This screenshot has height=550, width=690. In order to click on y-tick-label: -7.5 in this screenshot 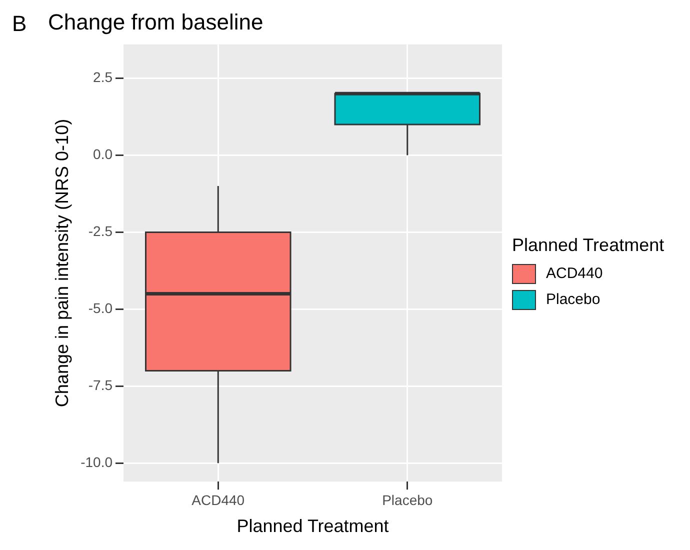, I will do `click(100, 385)`.